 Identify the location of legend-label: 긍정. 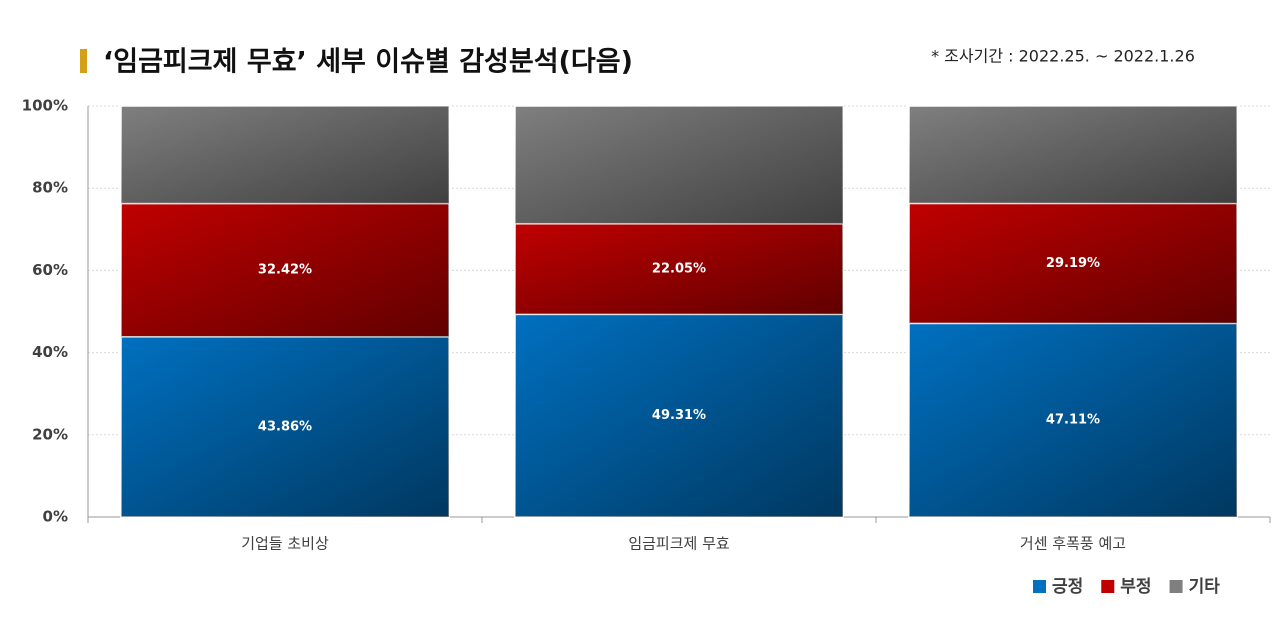
(1067, 587).